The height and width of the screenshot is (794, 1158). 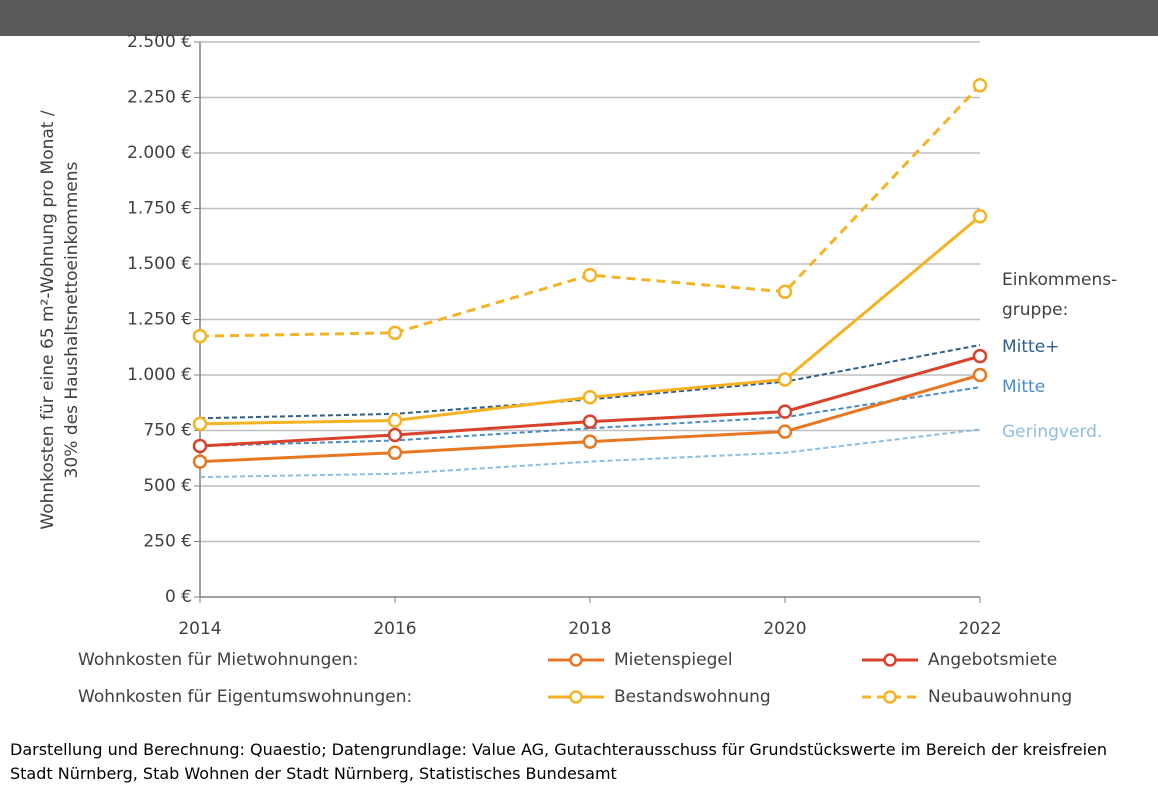 I want to click on legend-label: Neubauwohnung, so click(x=1000, y=697).